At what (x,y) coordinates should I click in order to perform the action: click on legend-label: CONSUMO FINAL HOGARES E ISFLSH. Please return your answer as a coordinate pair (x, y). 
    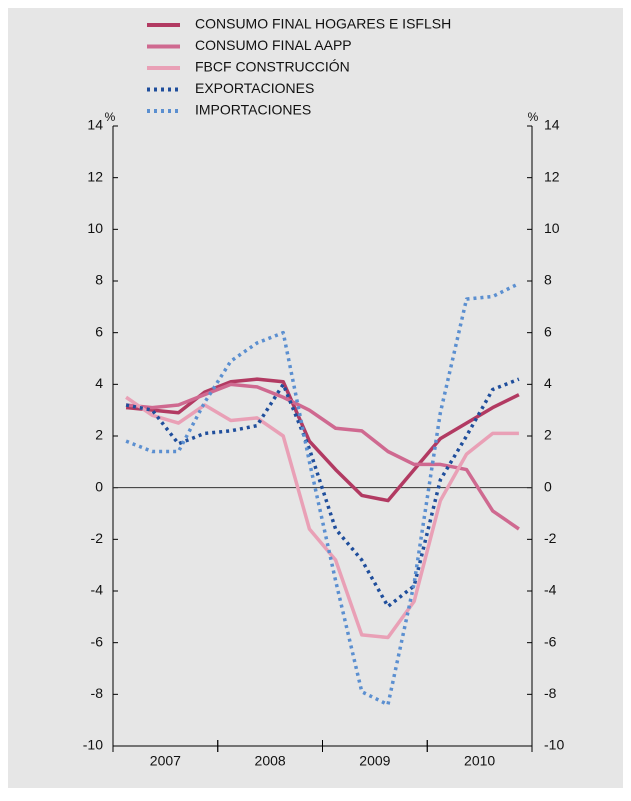
    Looking at the image, I should click on (323, 24).